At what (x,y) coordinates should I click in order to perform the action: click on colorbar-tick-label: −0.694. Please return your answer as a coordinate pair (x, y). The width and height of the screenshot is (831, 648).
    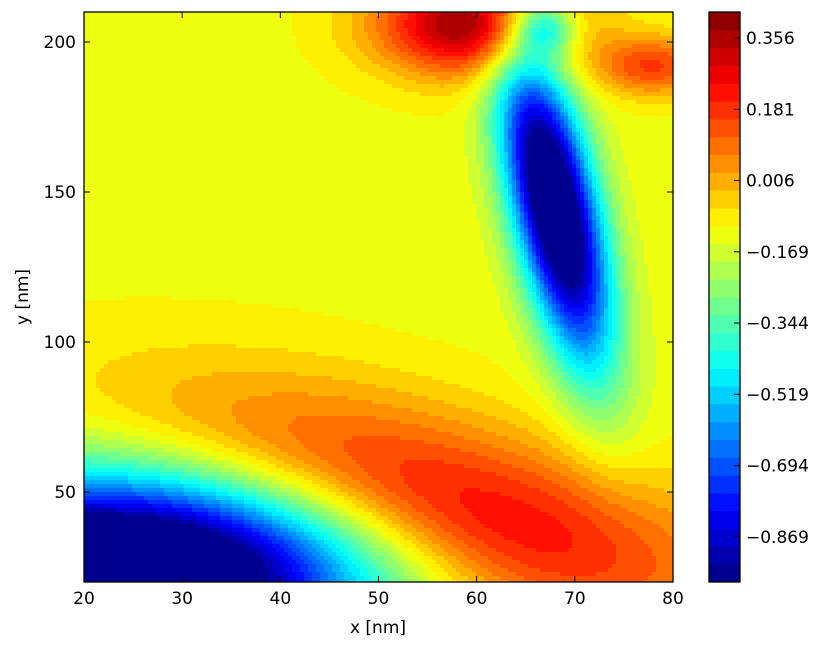
    Looking at the image, I should click on (777, 467).